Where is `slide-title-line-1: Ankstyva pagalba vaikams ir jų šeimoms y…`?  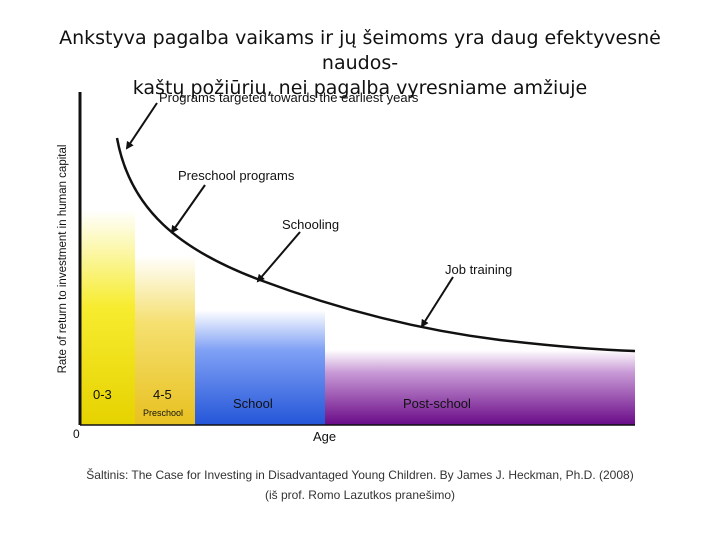
slide-title-line-1: Ankstyva pagalba vaikams ir jų šeimoms y… is located at coordinates (360, 50).